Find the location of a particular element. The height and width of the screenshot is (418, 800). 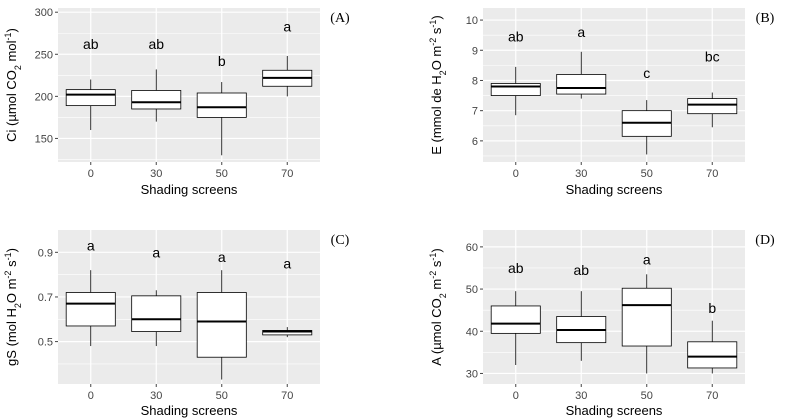

y-tick-label: 7 is located at coordinates (475, 112).